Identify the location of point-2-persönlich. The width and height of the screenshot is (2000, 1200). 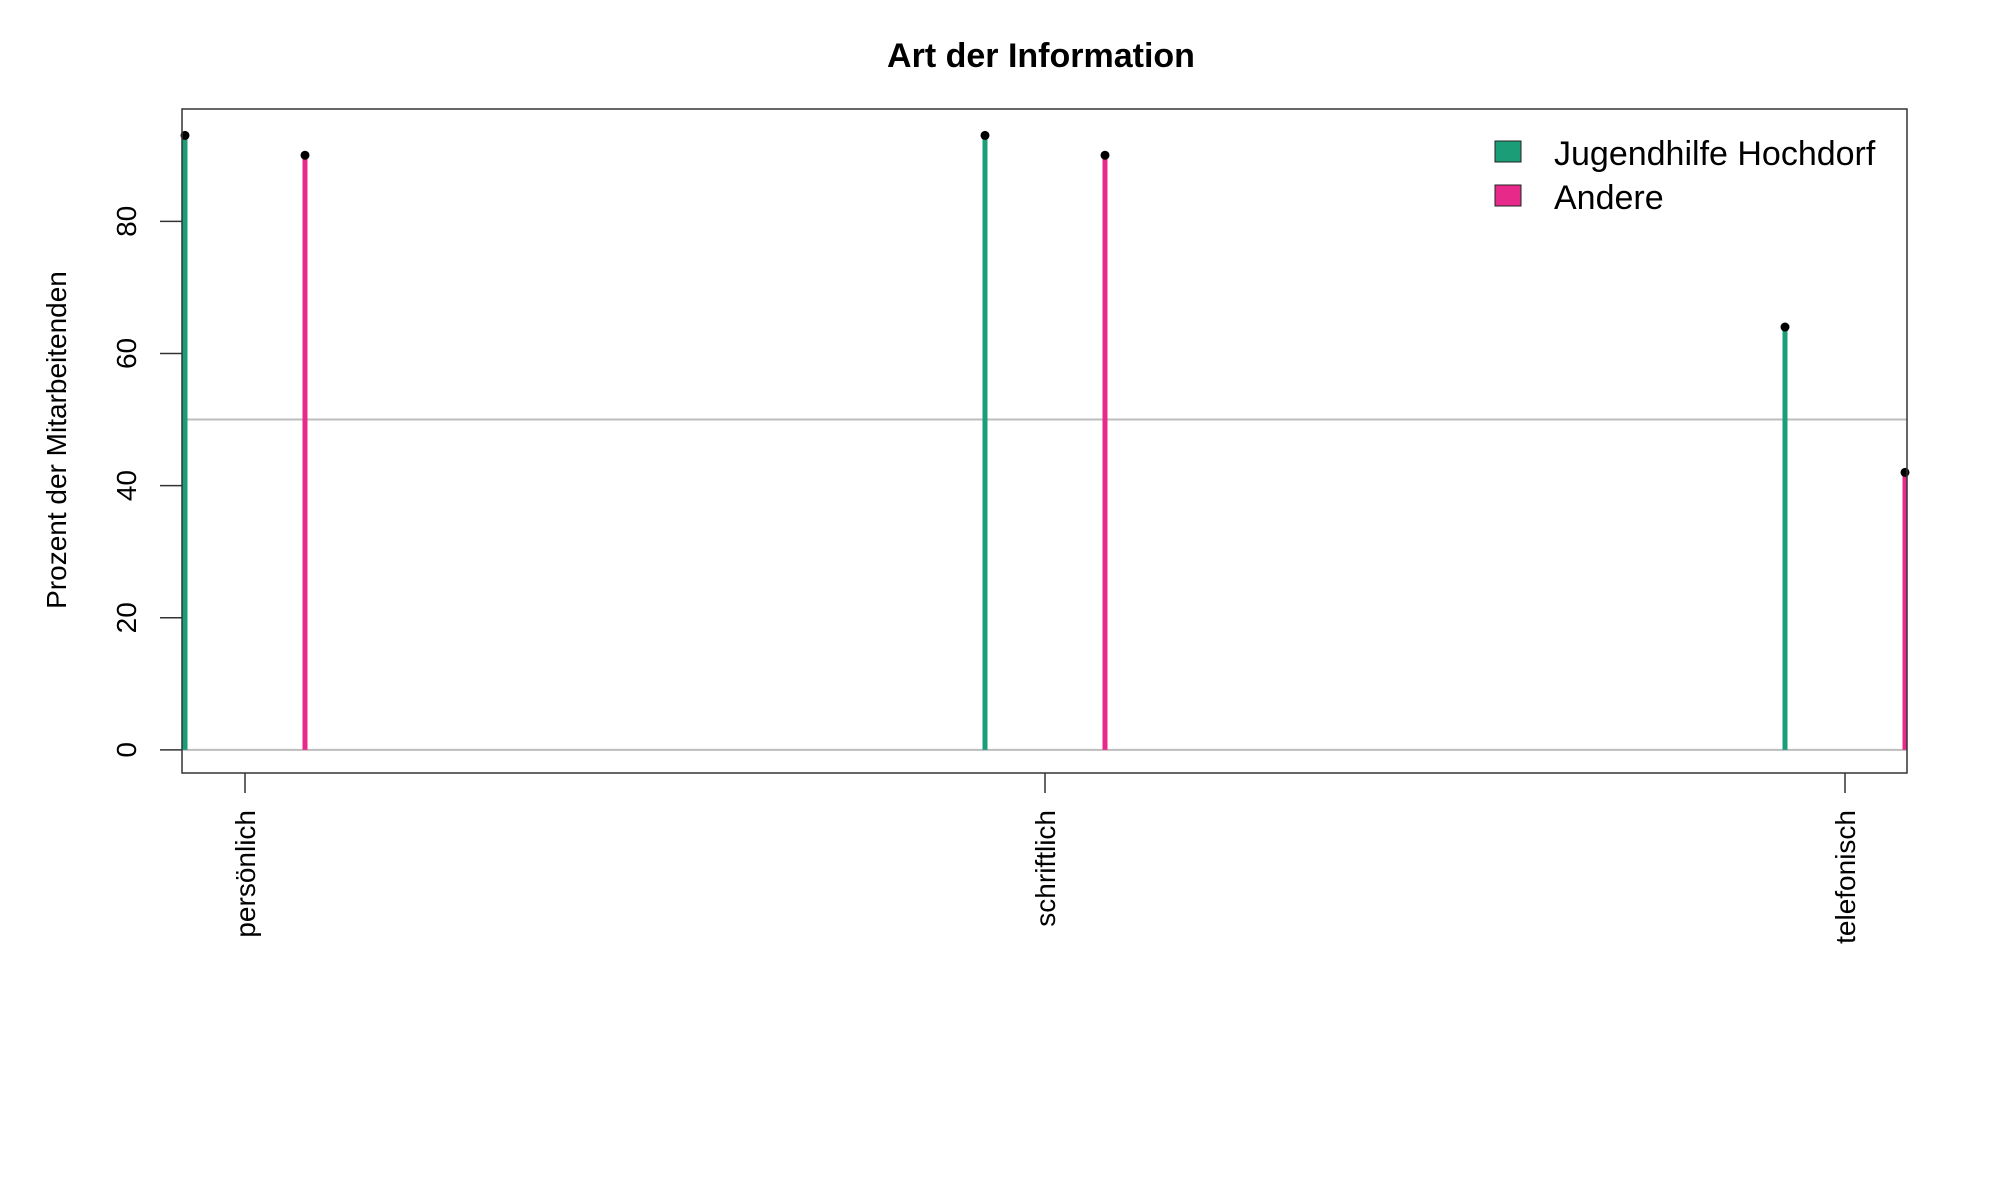
(305, 155).